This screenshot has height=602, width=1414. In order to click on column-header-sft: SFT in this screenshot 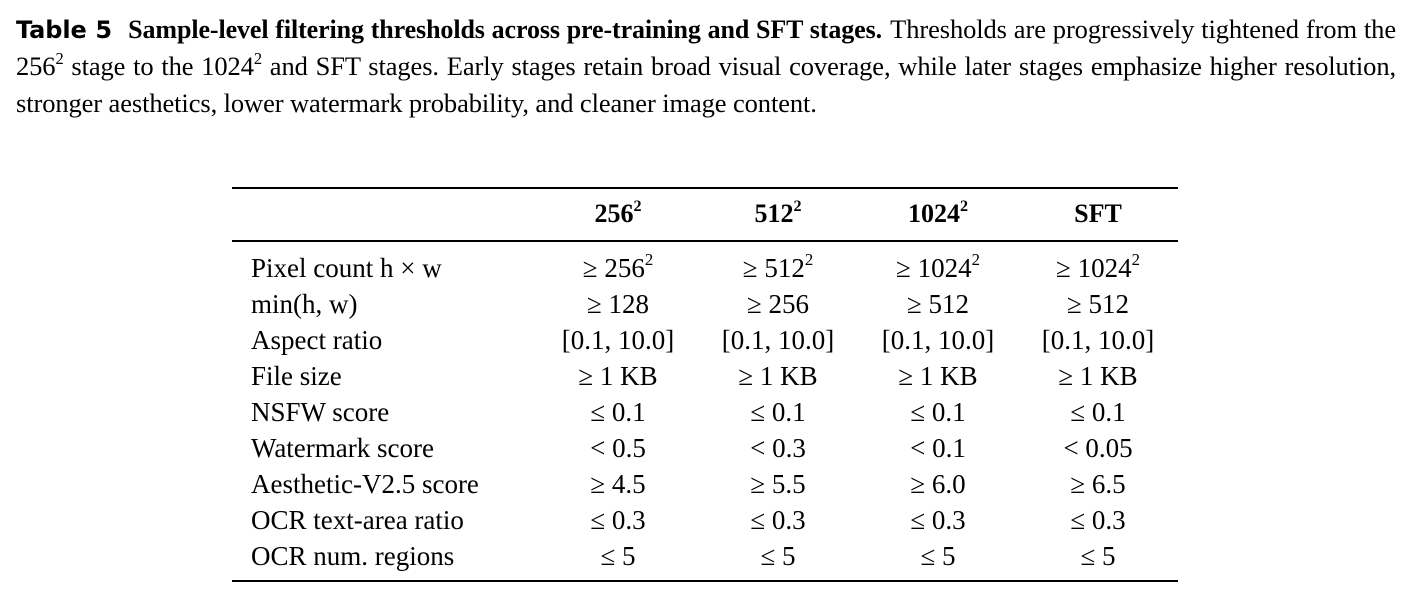, I will do `click(1098, 213)`.